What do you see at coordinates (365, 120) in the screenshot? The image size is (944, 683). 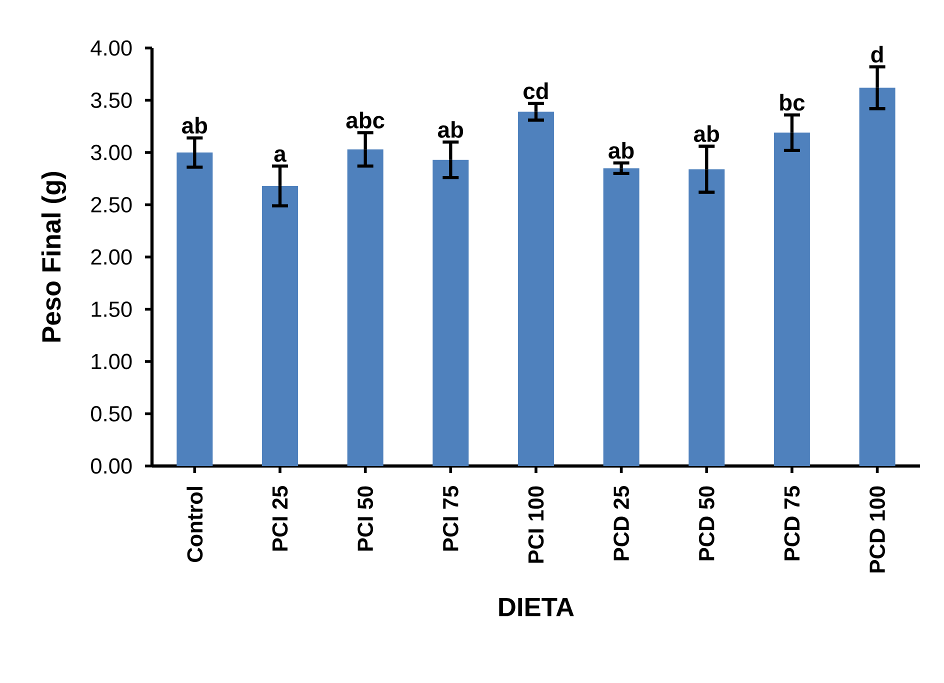 I see `annotation: abc` at bounding box center [365, 120].